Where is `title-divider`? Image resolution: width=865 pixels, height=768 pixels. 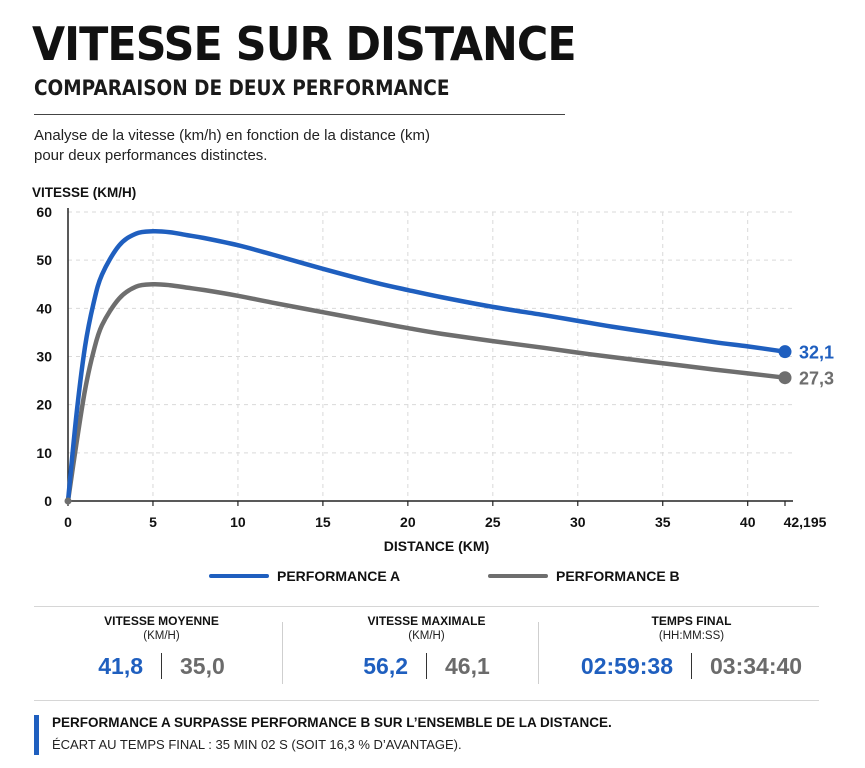
title-divider is located at coordinates (299, 114).